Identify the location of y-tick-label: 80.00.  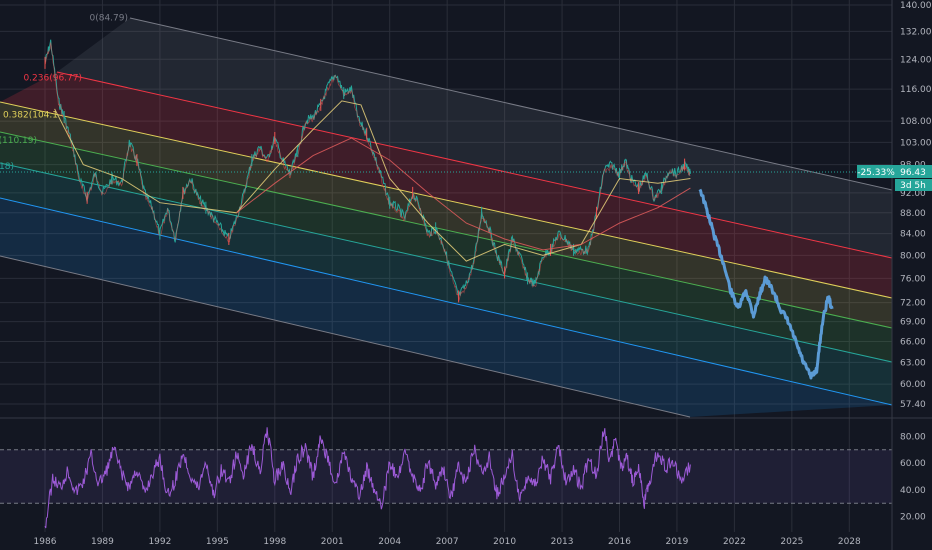
(913, 256).